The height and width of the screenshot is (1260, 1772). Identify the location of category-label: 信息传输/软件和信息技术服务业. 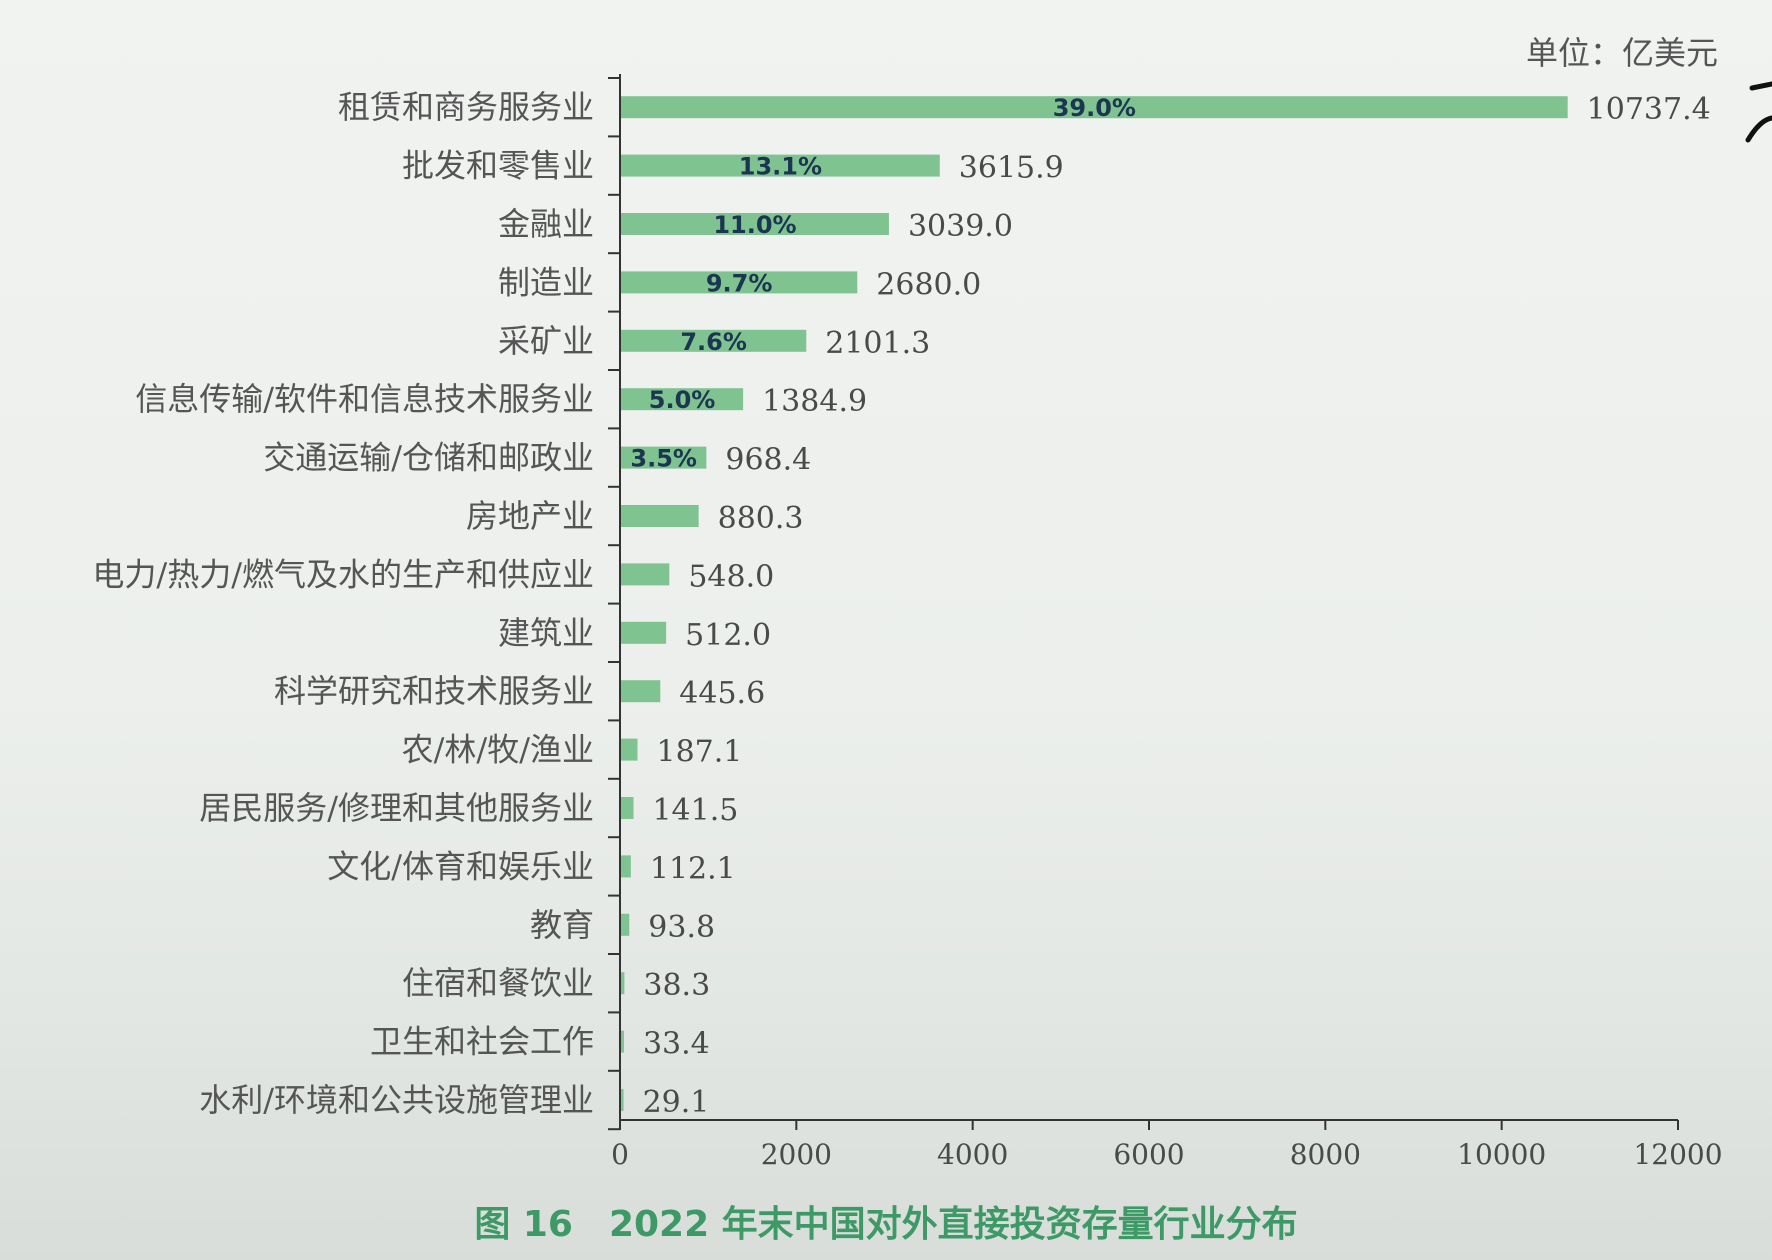
(364, 399).